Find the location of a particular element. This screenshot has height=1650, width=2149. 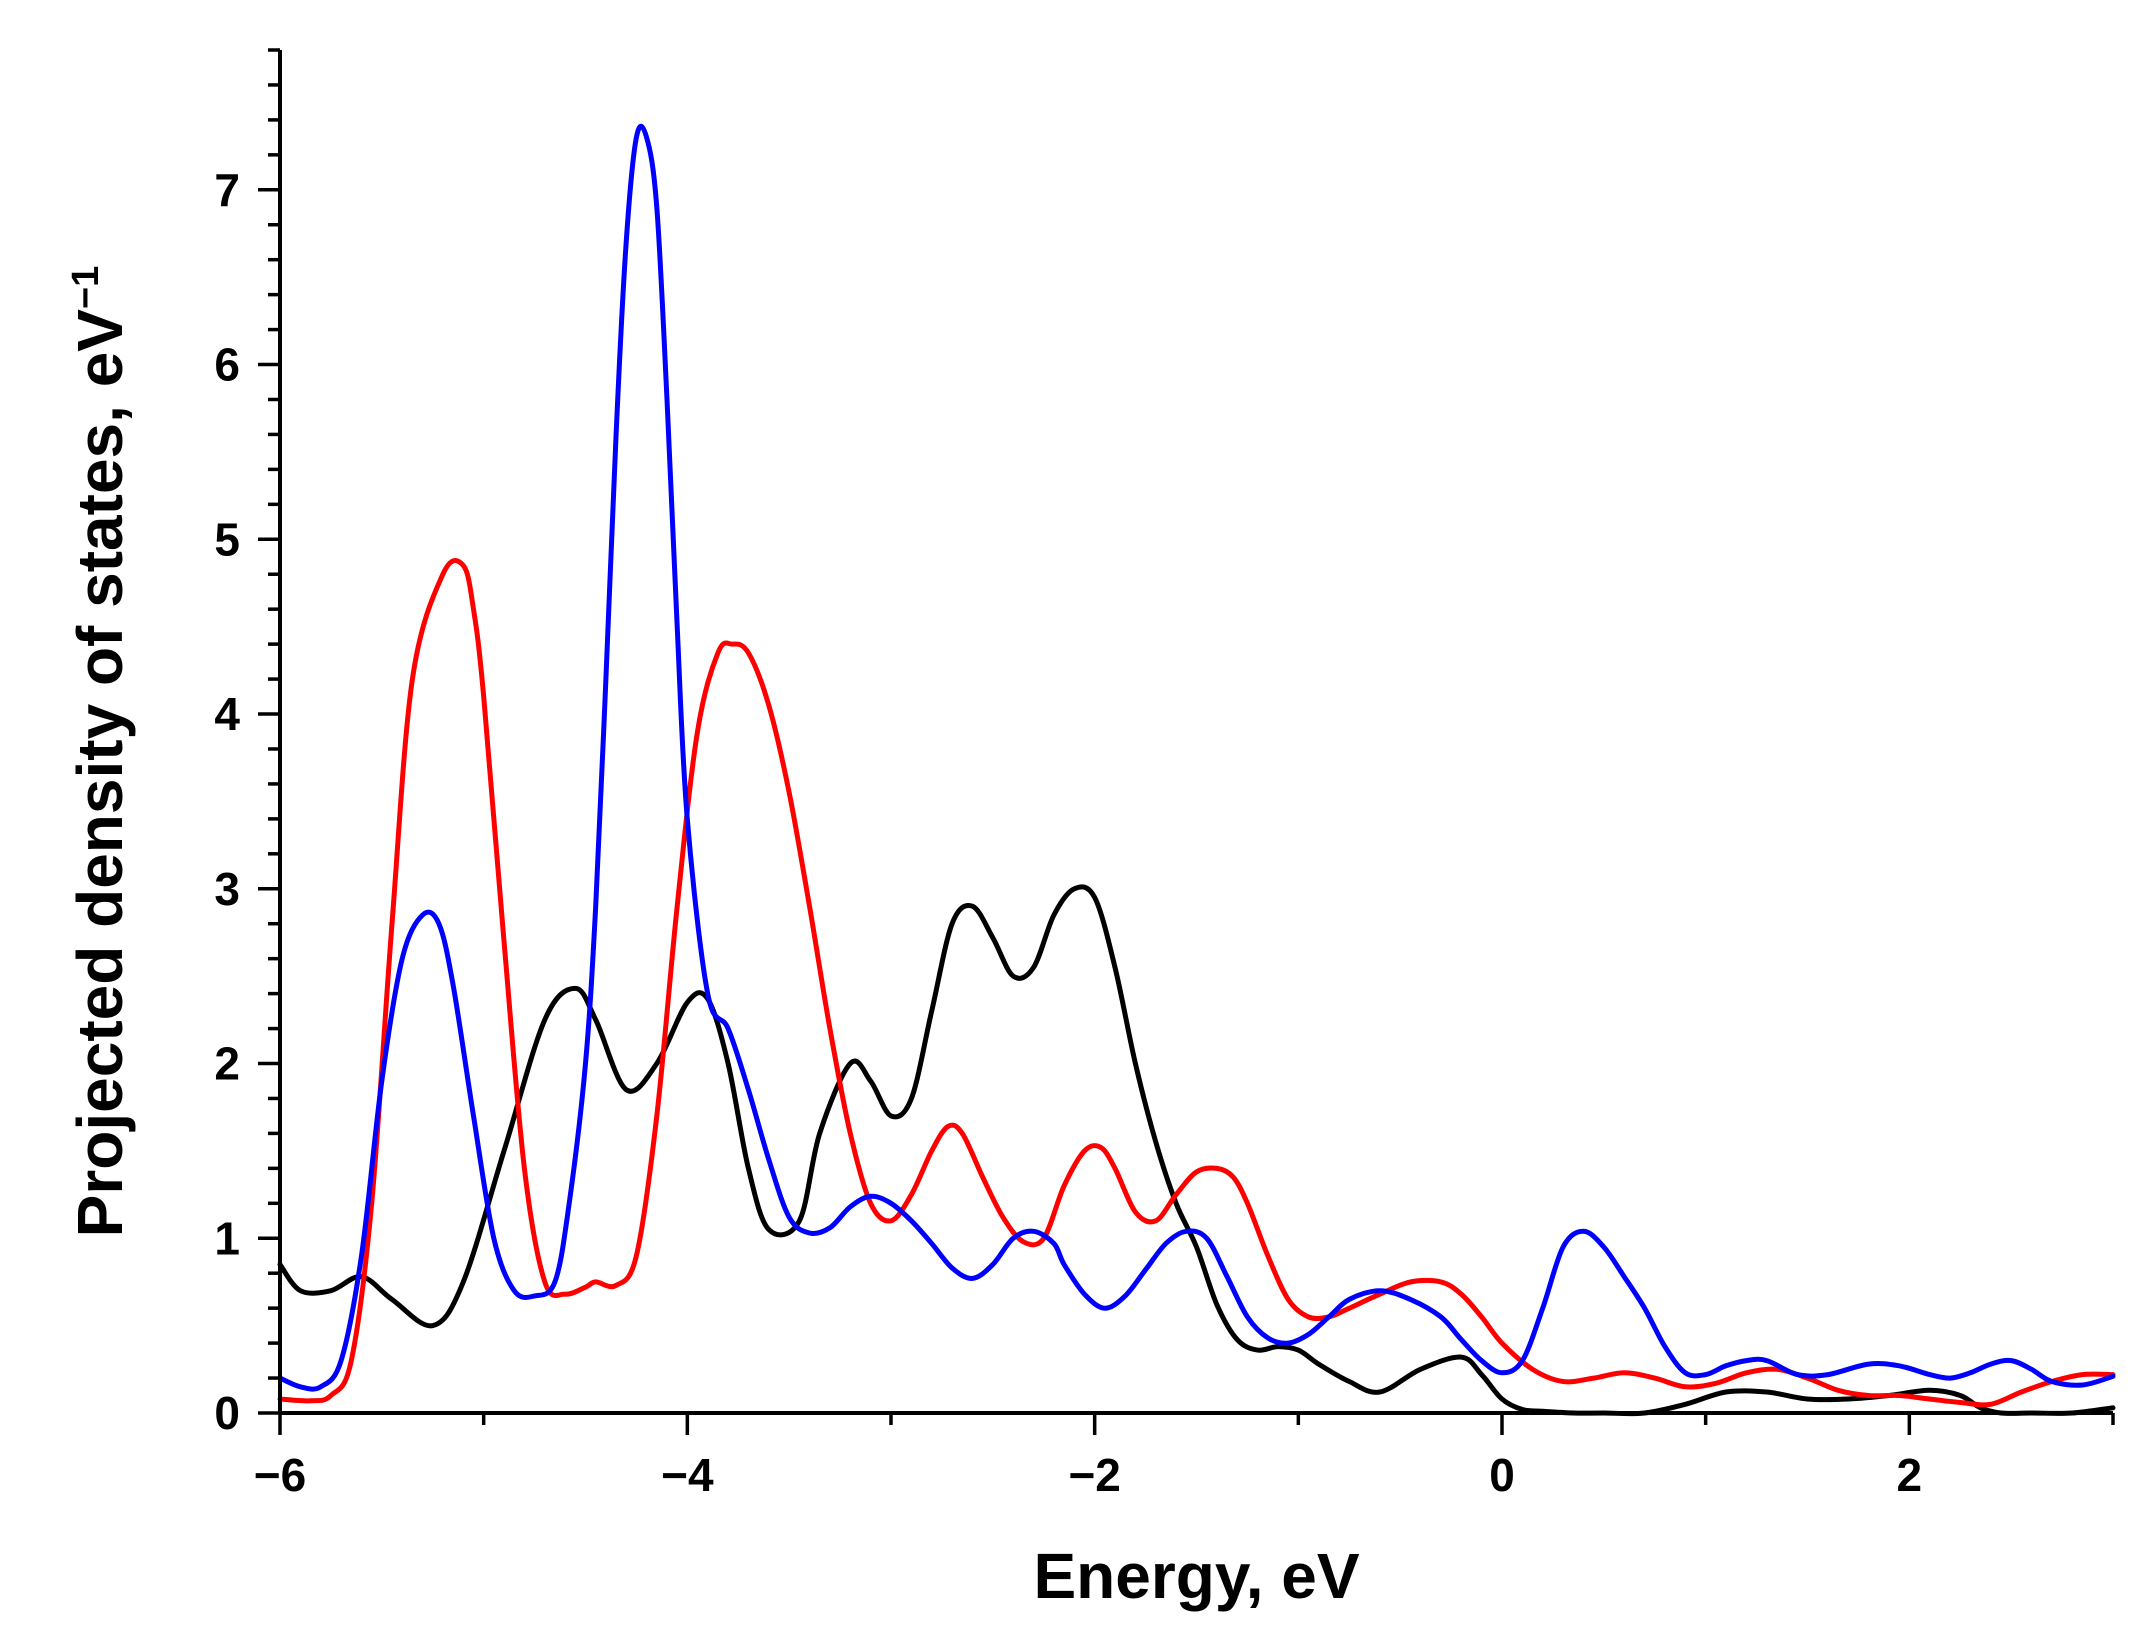

y-tick-label: 6 is located at coordinates (227, 365).